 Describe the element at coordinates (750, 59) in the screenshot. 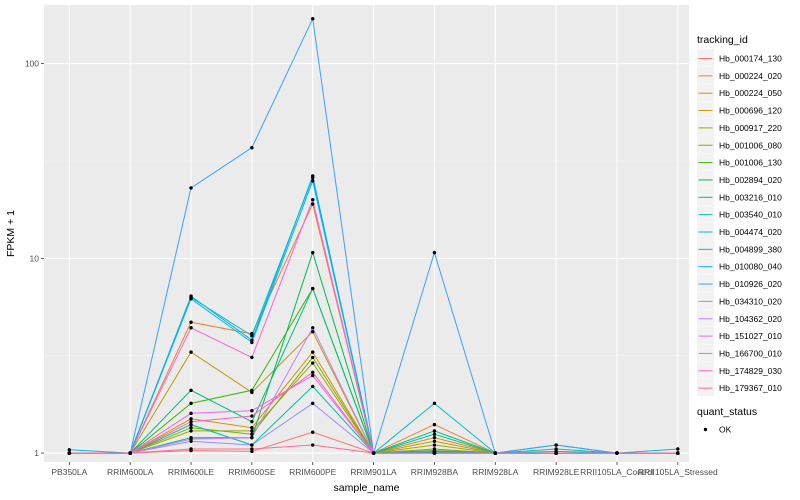

I see `legend-label: Hb_000174_130` at that location.